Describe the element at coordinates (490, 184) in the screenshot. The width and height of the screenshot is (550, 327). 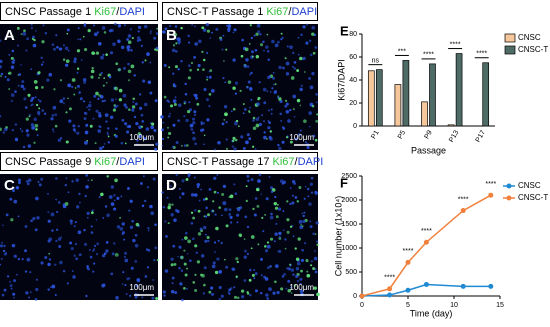
I see `sig-label: ****` at that location.